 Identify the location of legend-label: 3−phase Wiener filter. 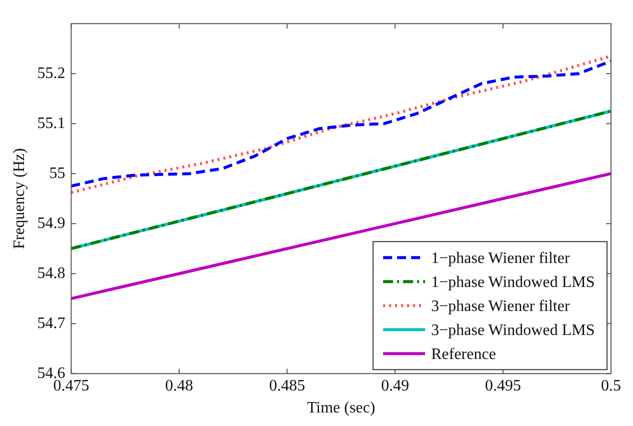
(500, 306).